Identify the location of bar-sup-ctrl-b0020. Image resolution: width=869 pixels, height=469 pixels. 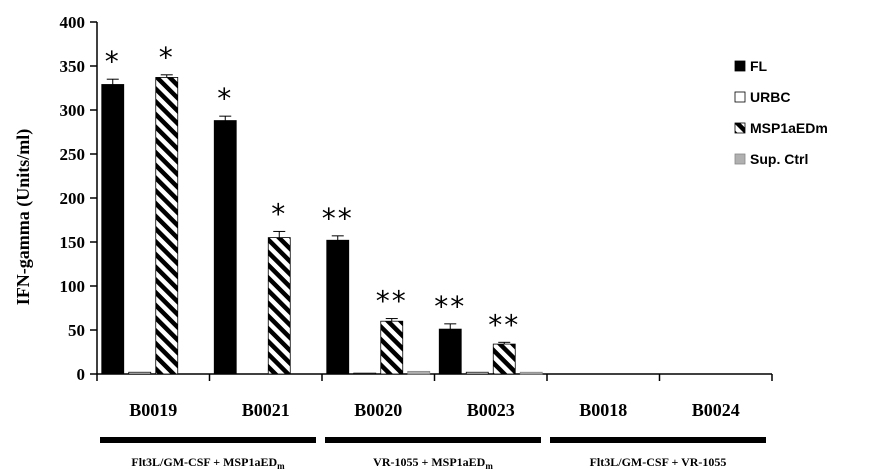
(419, 372).